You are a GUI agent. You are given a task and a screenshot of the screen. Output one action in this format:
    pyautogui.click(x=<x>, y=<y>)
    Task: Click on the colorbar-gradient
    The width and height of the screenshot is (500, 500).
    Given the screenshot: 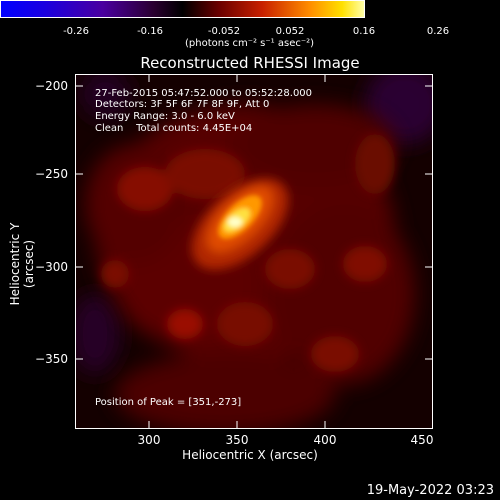 What is the action you would take?
    pyautogui.click(x=182, y=9)
    